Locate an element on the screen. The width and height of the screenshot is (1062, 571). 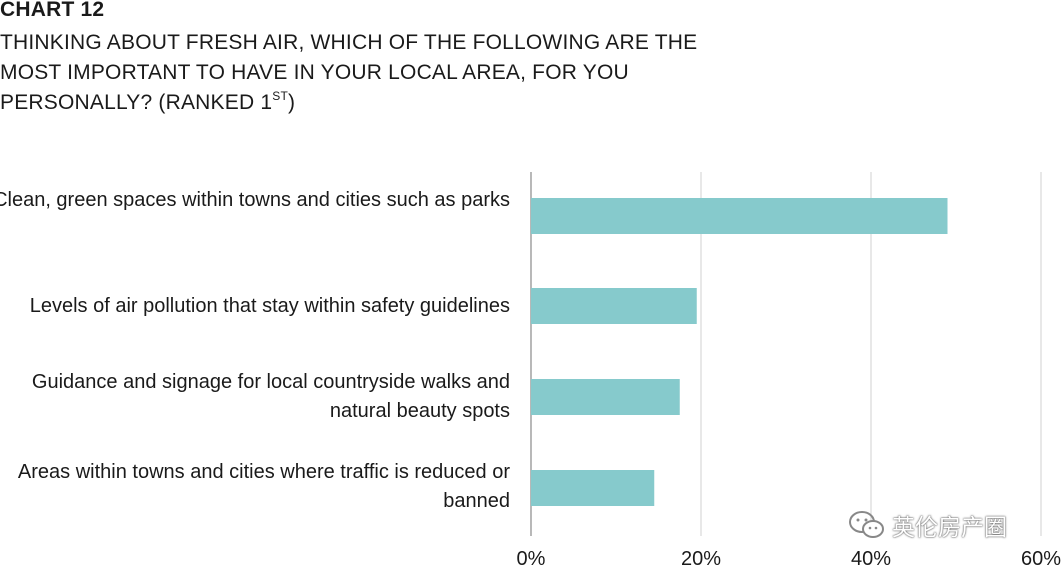
chart-title-superscript: ST is located at coordinates (280, 96).